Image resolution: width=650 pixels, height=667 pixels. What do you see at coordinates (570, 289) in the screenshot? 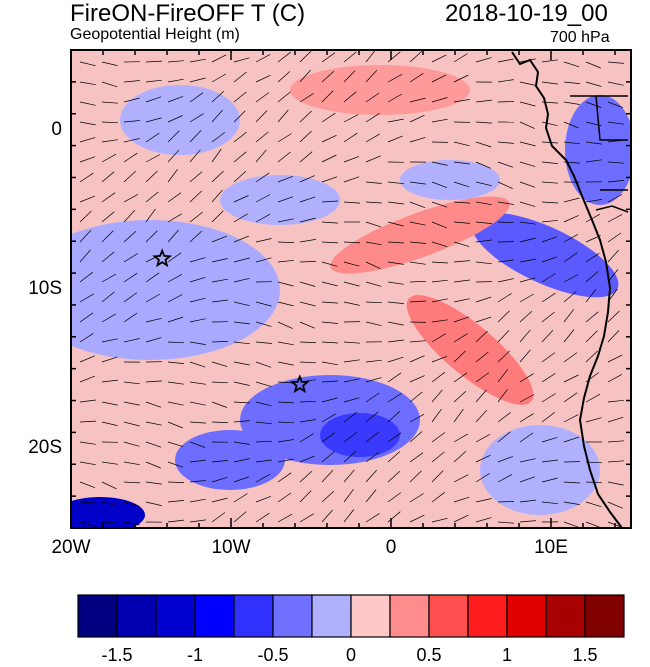
I see `coastline` at bounding box center [570, 289].